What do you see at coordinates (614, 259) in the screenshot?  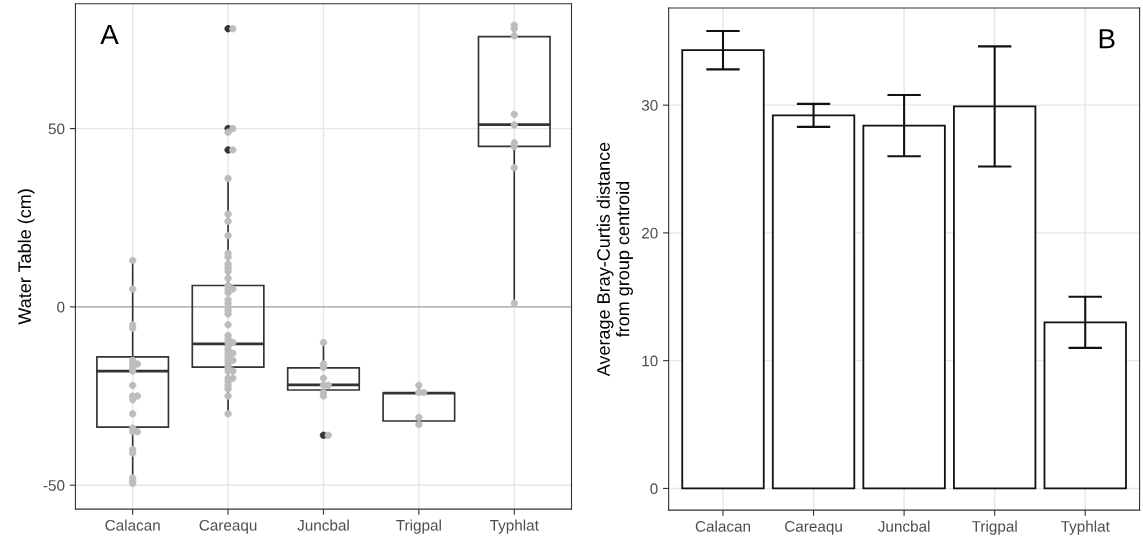 I see `y-axis-title: Average Bray-Curtis distance from group centroid` at bounding box center [614, 259].